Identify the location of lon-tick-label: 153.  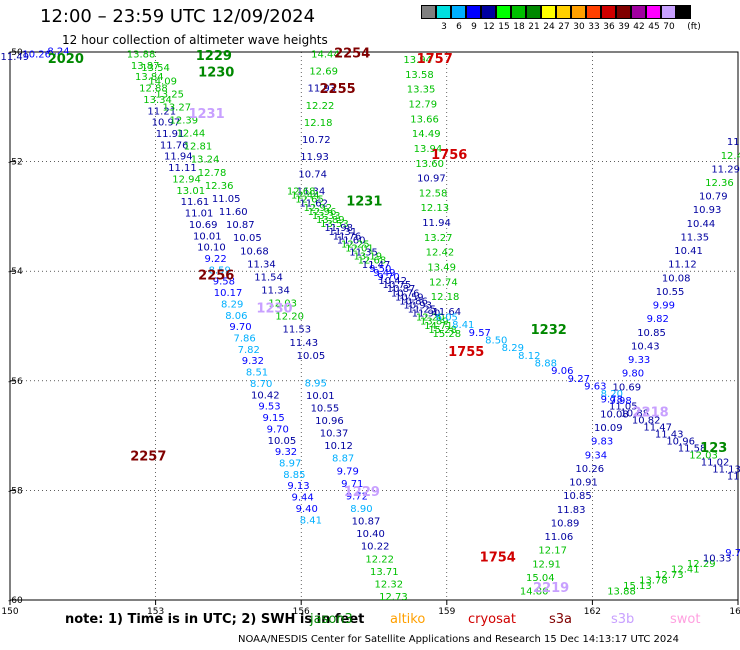
(155, 612).